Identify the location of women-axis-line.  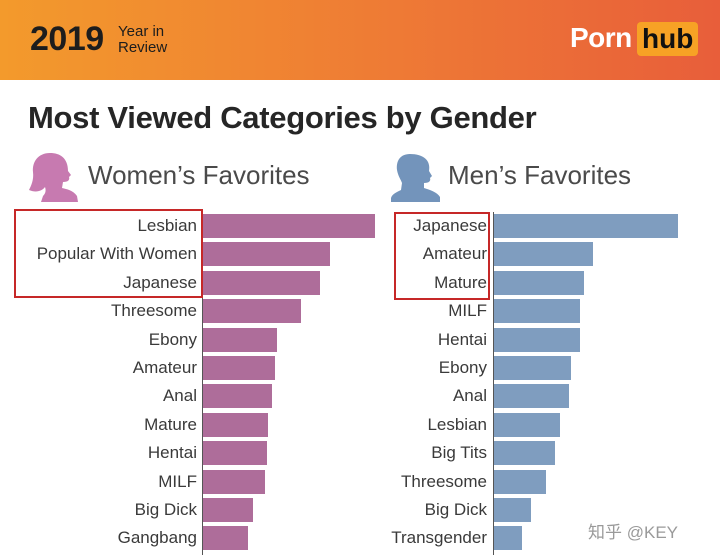
(202, 383).